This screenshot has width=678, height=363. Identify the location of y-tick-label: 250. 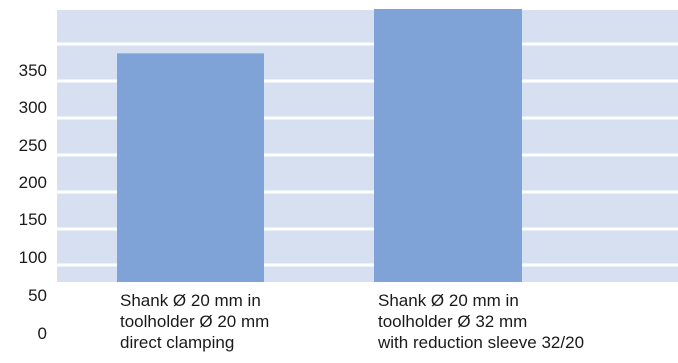
(33, 145).